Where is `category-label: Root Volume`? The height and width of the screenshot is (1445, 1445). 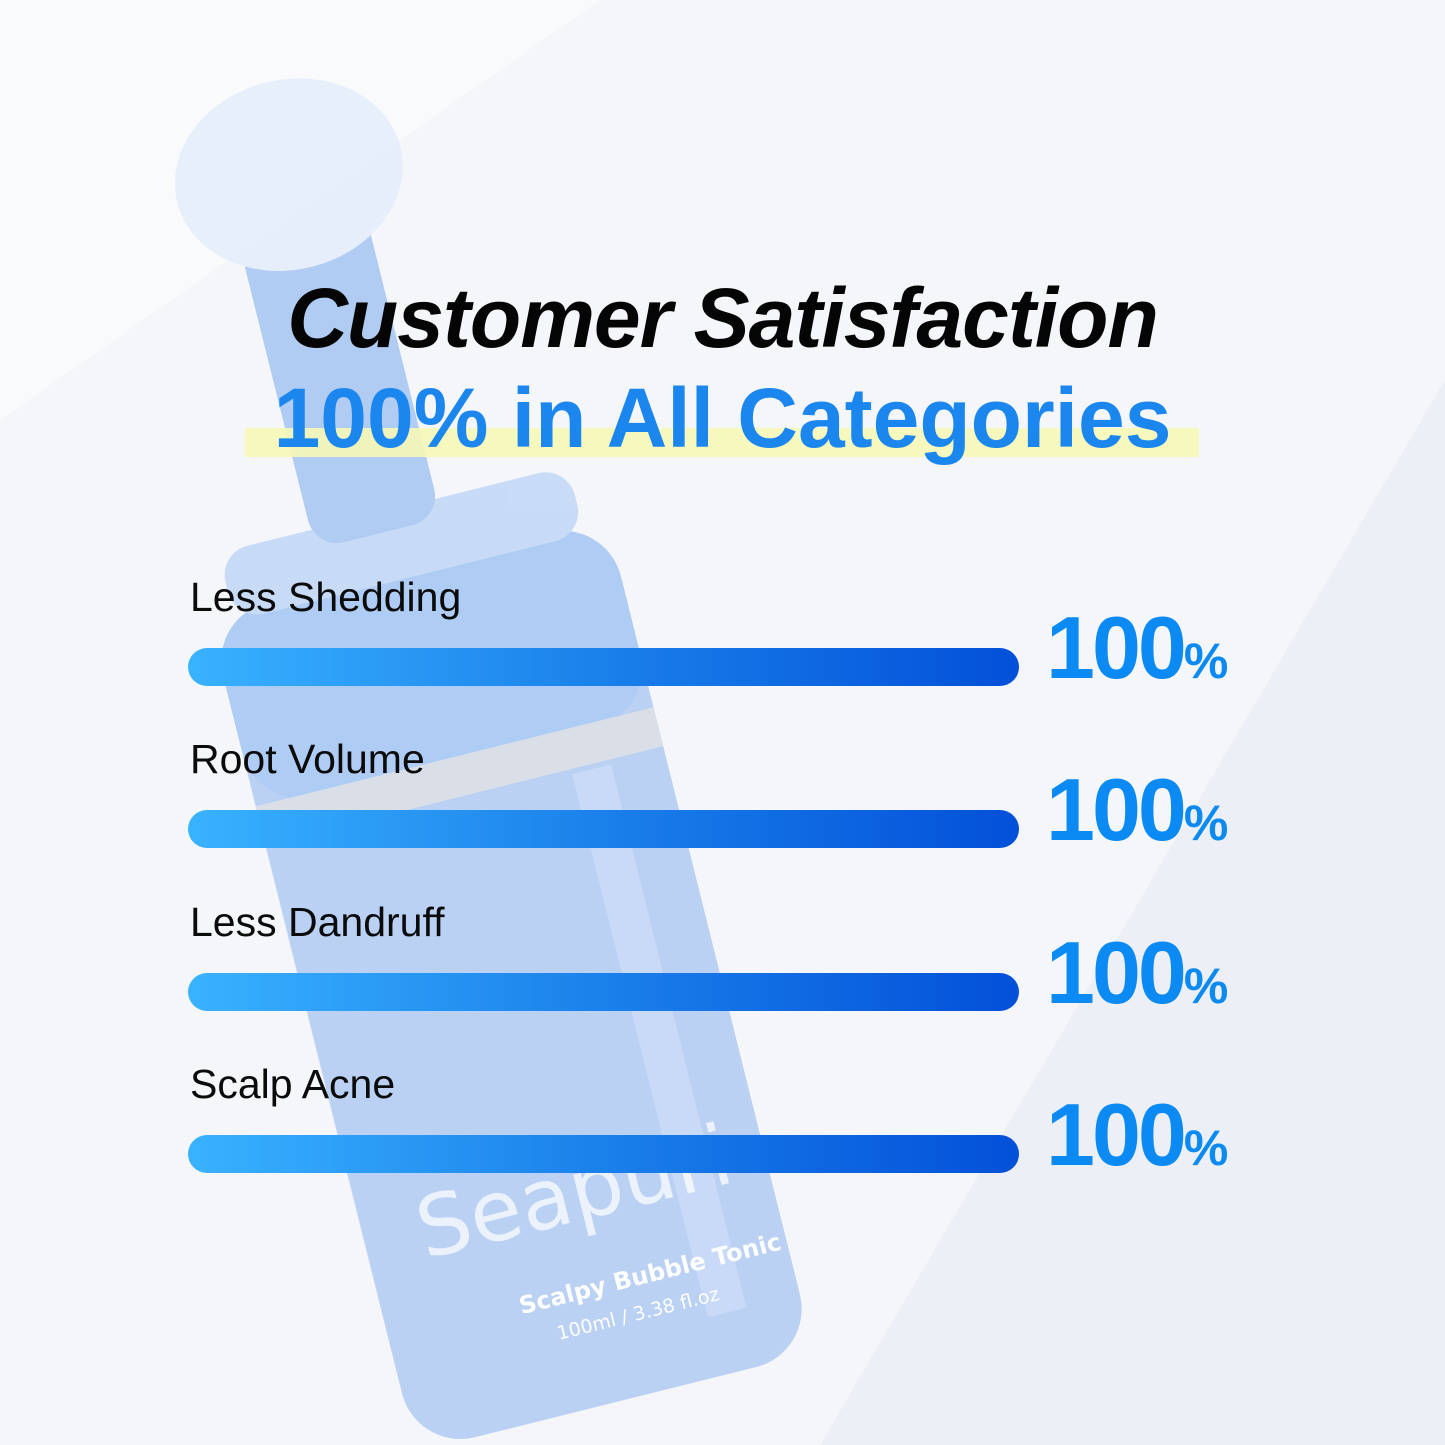
category-label: Root Volume is located at coordinates (307, 759).